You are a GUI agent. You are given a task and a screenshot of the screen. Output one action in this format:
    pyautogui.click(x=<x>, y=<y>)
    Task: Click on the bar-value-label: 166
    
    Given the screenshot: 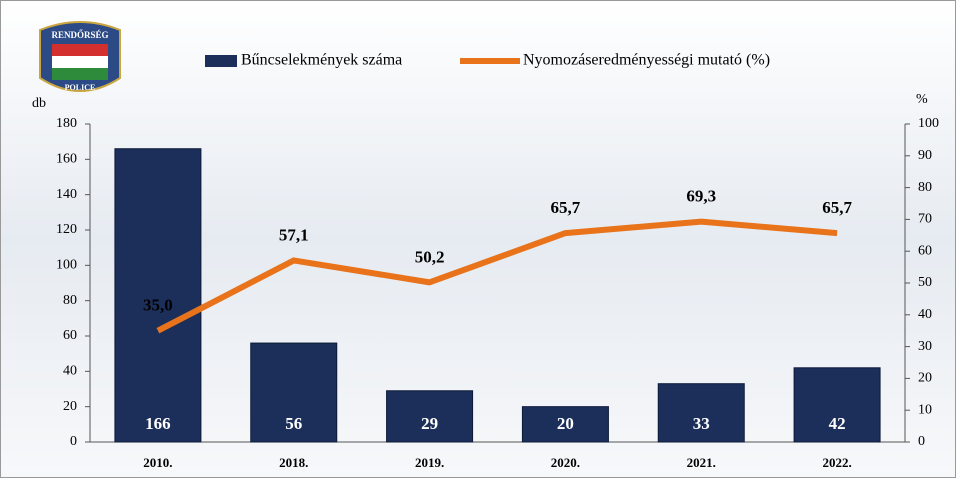 What is the action you would take?
    pyautogui.click(x=158, y=423)
    